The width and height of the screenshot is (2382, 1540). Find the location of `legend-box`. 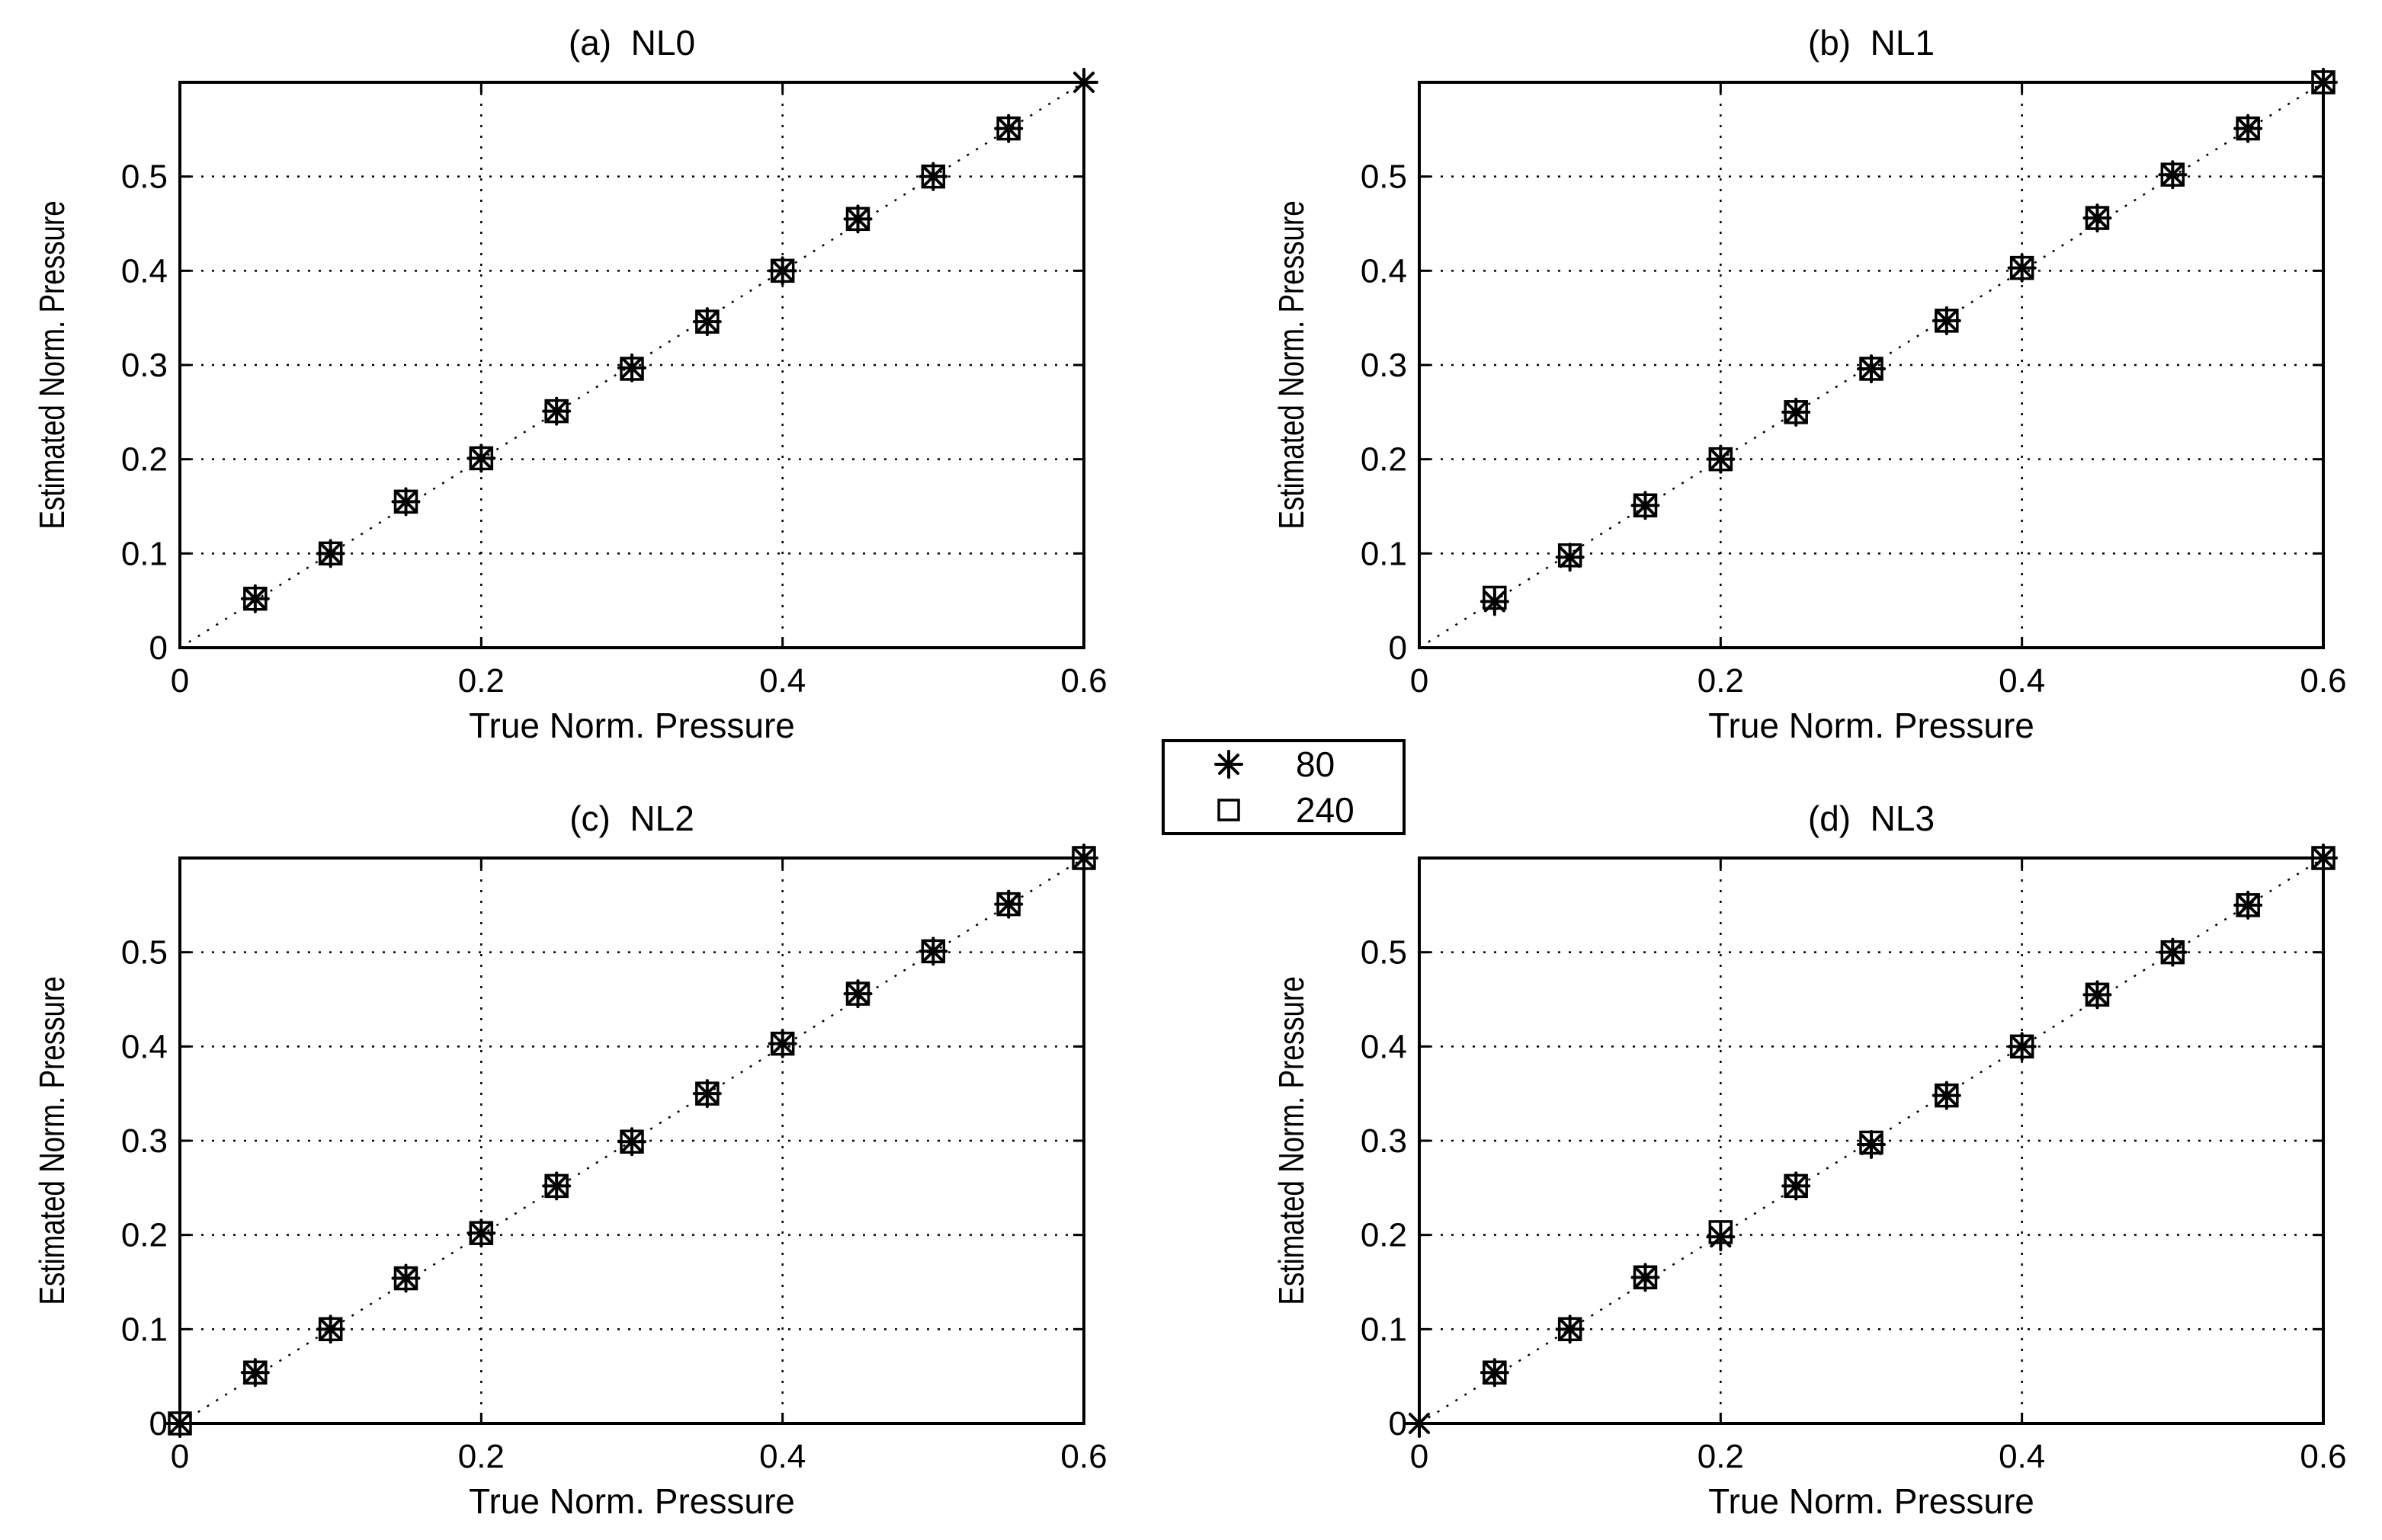

legend-box is located at coordinates (1284, 787).